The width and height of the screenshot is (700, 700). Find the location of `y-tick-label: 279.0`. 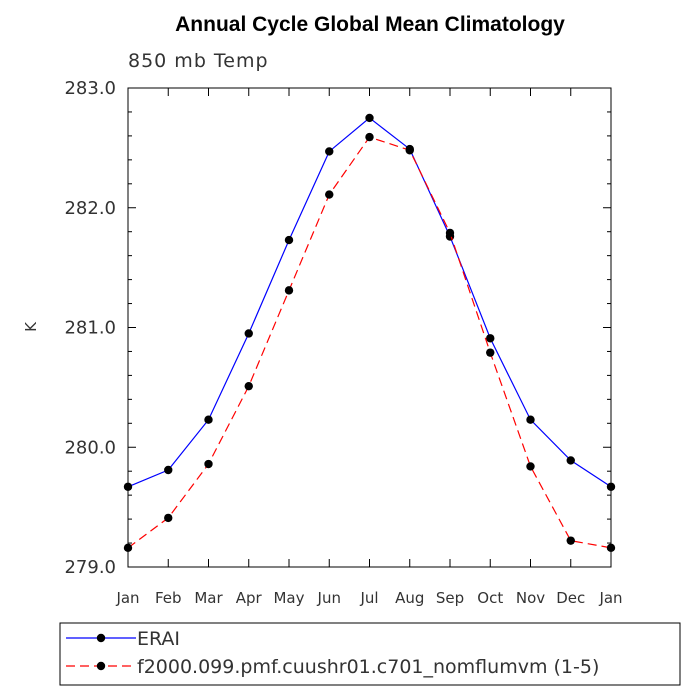

y-tick-label: 279.0 is located at coordinates (90, 567).